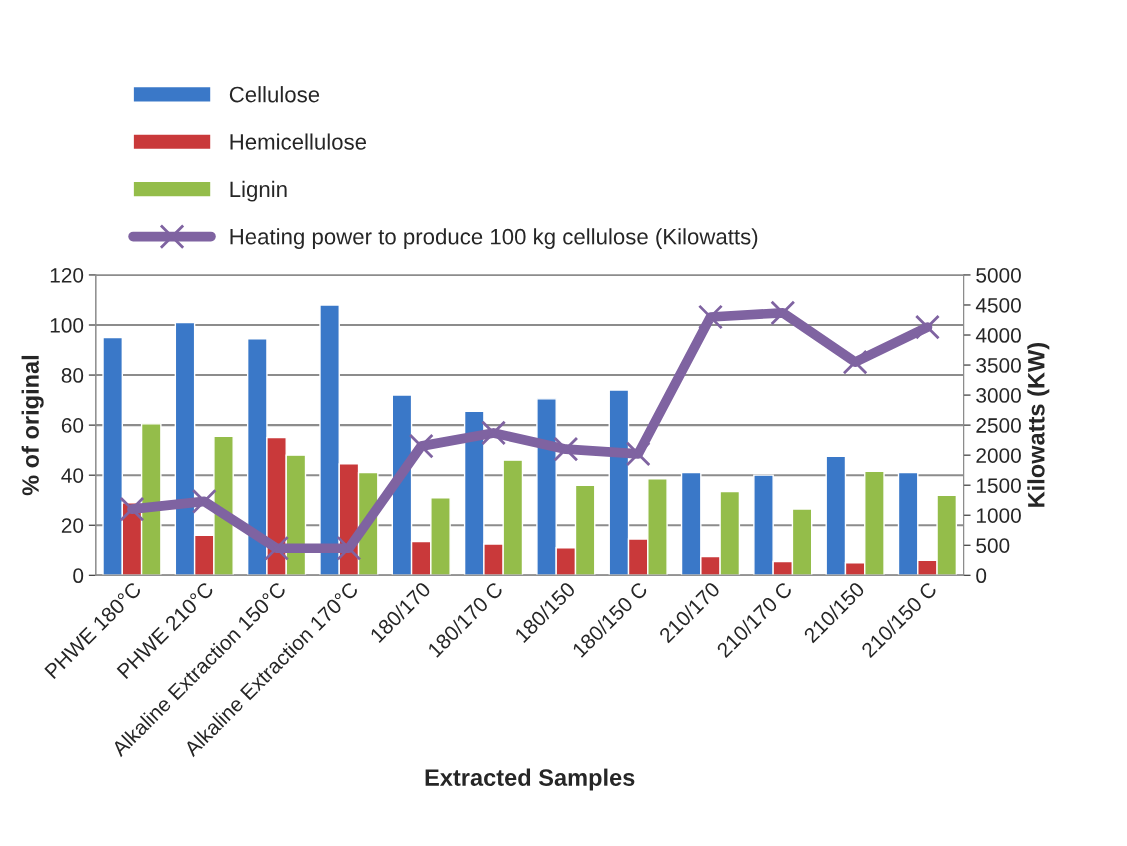 This screenshot has width=1127, height=846. Describe the element at coordinates (998, 275) in the screenshot. I see `y2-tick-label: 5000` at that location.